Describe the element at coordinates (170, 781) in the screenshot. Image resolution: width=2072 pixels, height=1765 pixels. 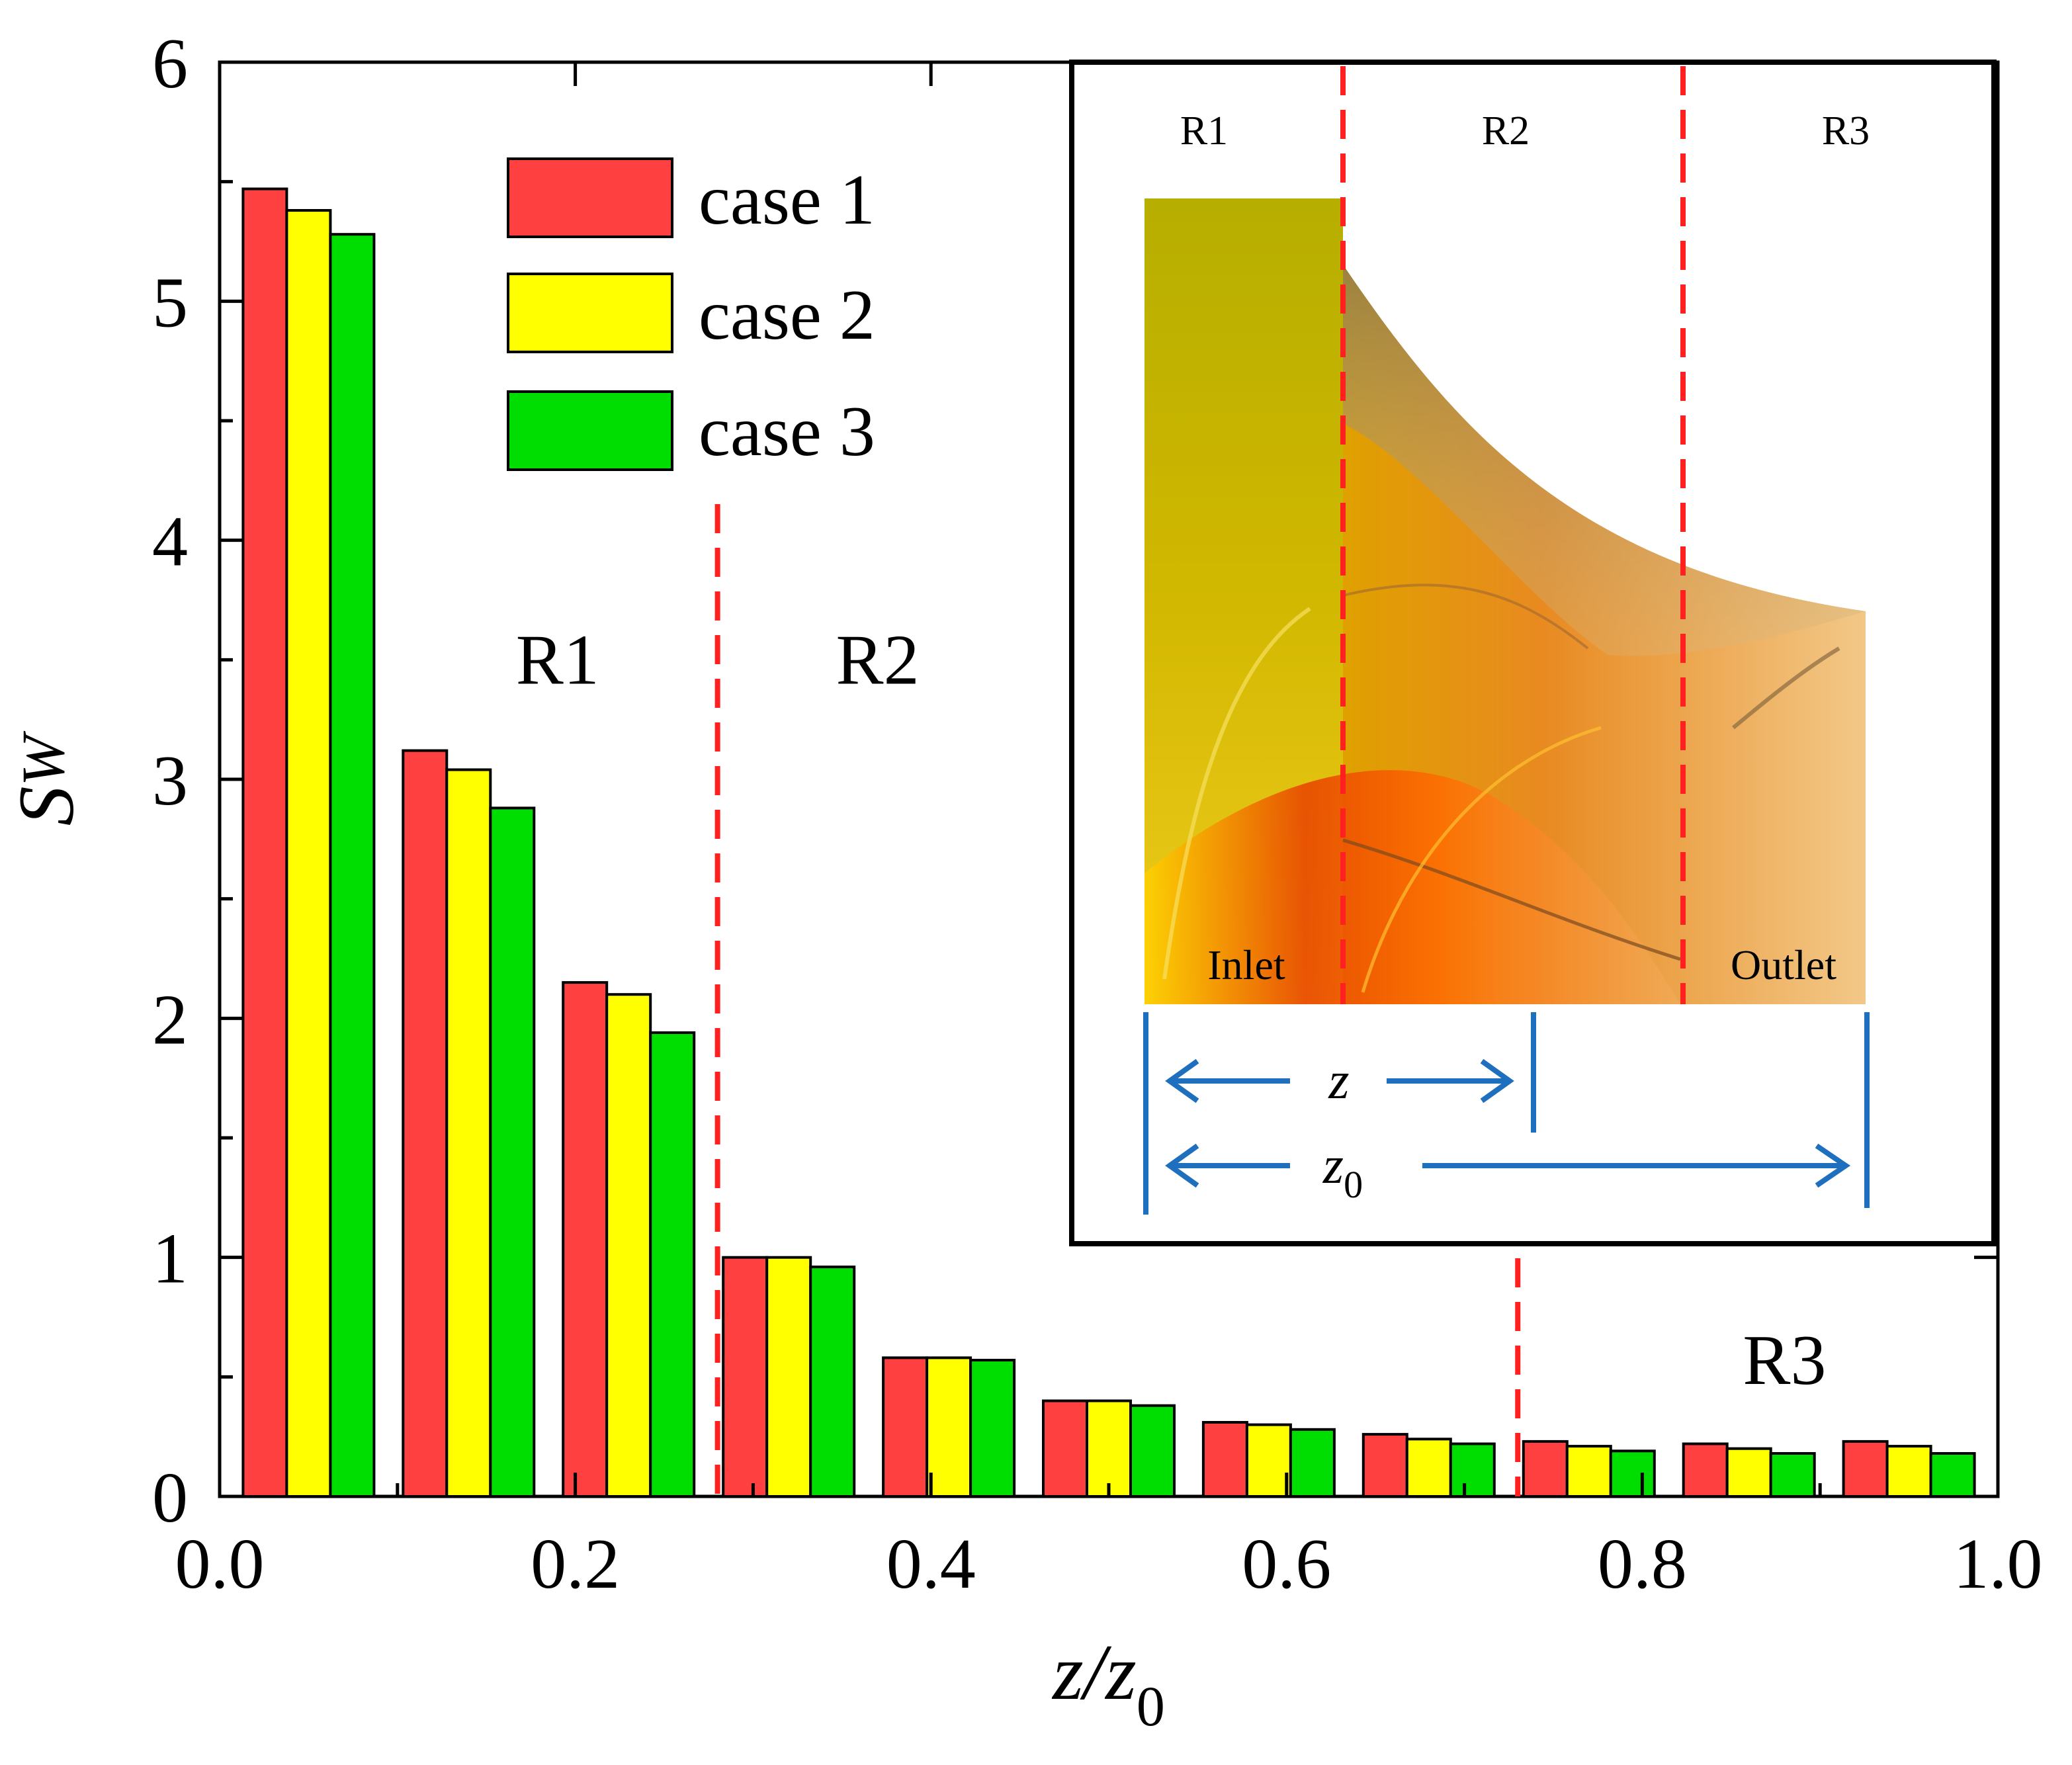
I see `y-tick-label: 3` at that location.